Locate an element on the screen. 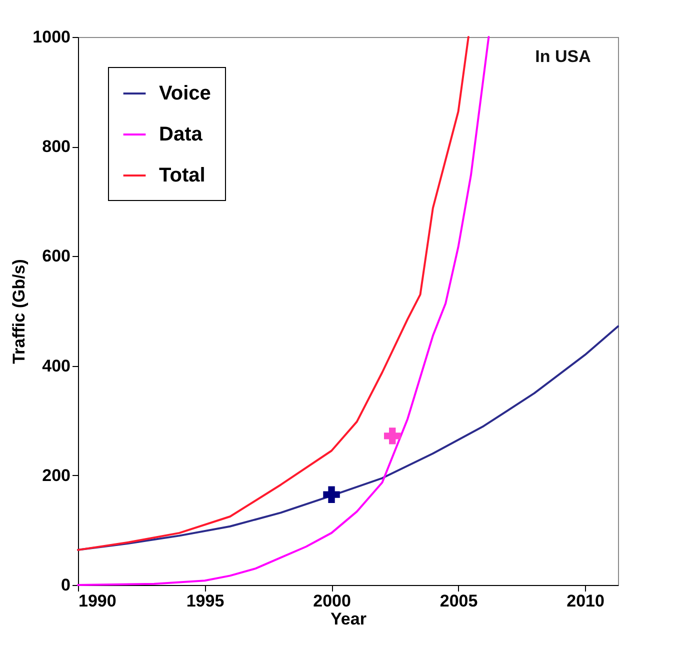 This screenshot has width=687, height=671. legend-label: Data is located at coordinates (181, 135).